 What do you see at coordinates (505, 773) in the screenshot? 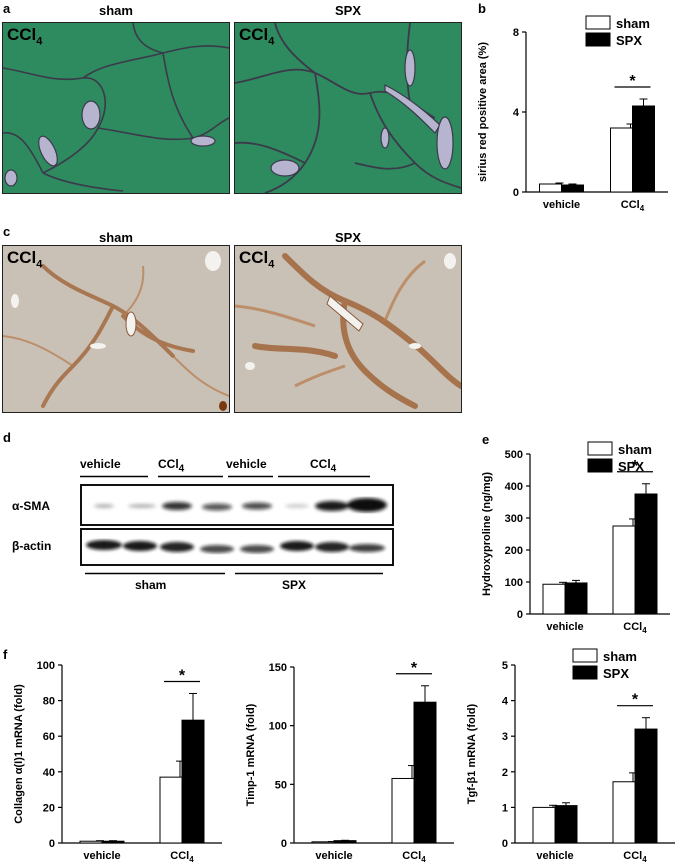
I see `y-tick-label: 2` at bounding box center [505, 773].